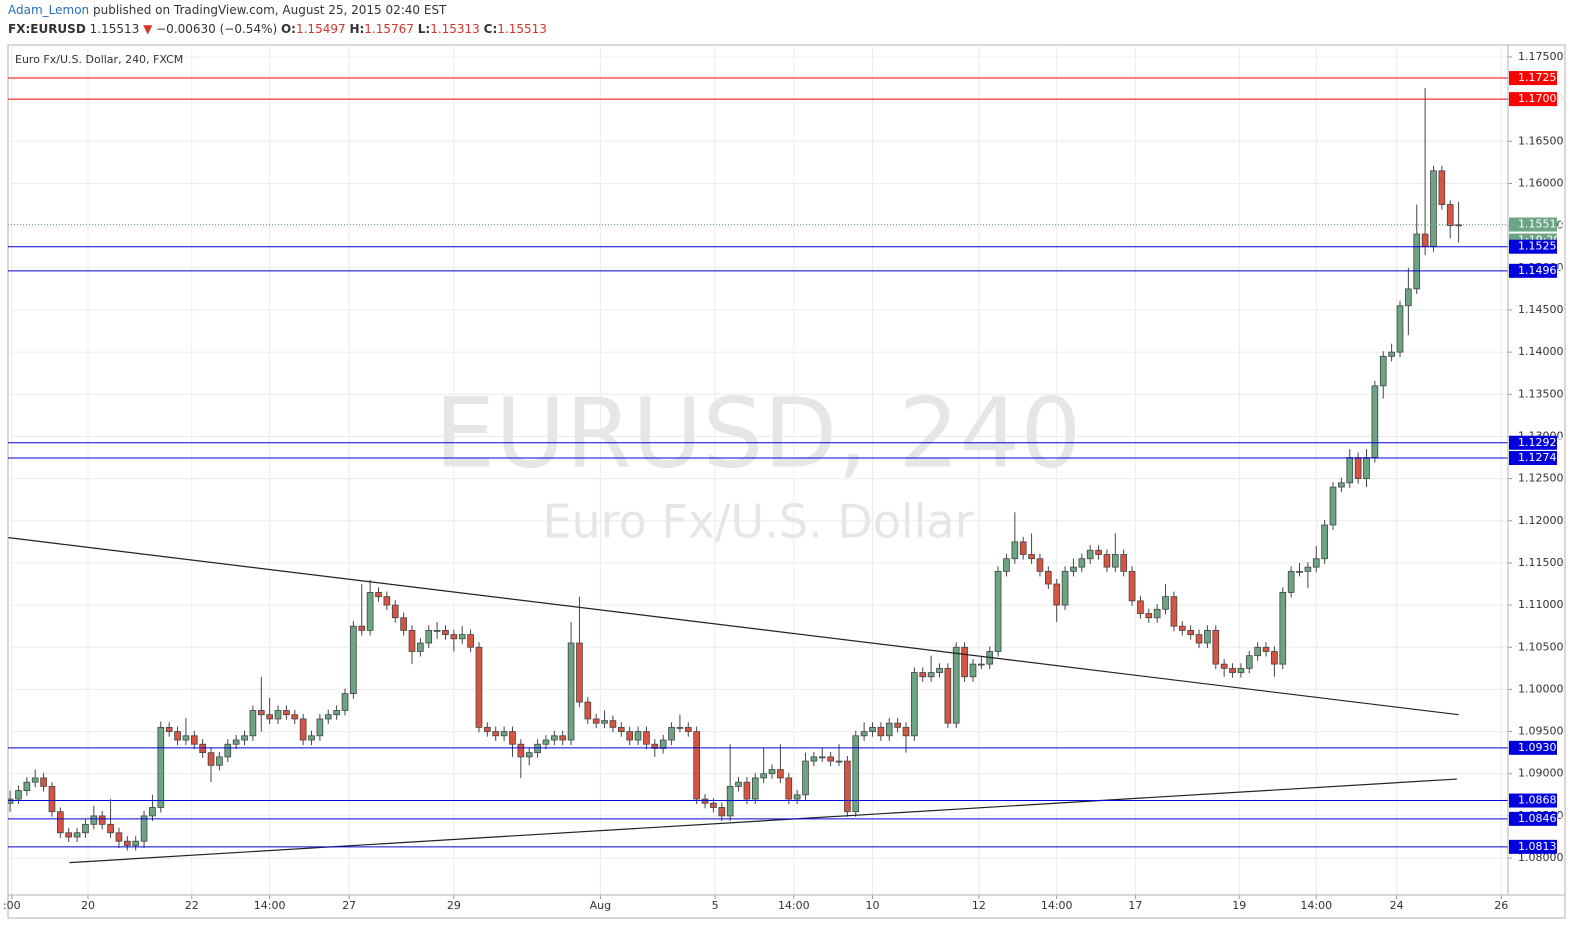 The image size is (1587, 935). What do you see at coordinates (1541, 77) in the screenshot?
I see `level-label: 1.17250` at bounding box center [1541, 77].